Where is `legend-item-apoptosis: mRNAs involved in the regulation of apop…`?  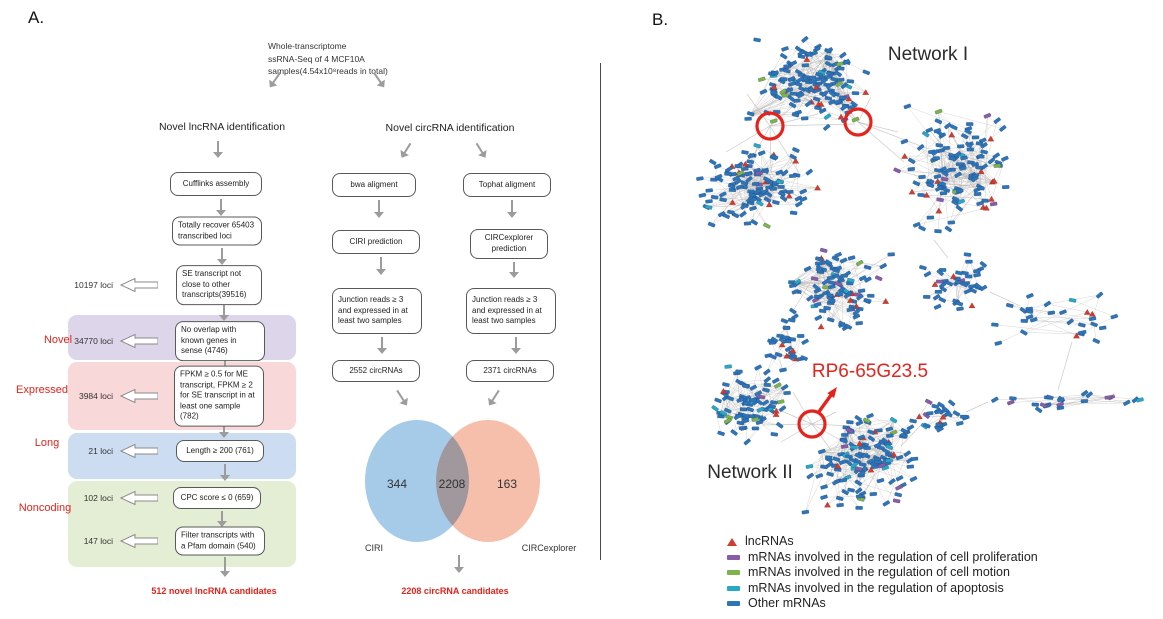
legend-item-apoptosis: mRNAs involved in the regulation of apop… is located at coordinates (882, 587).